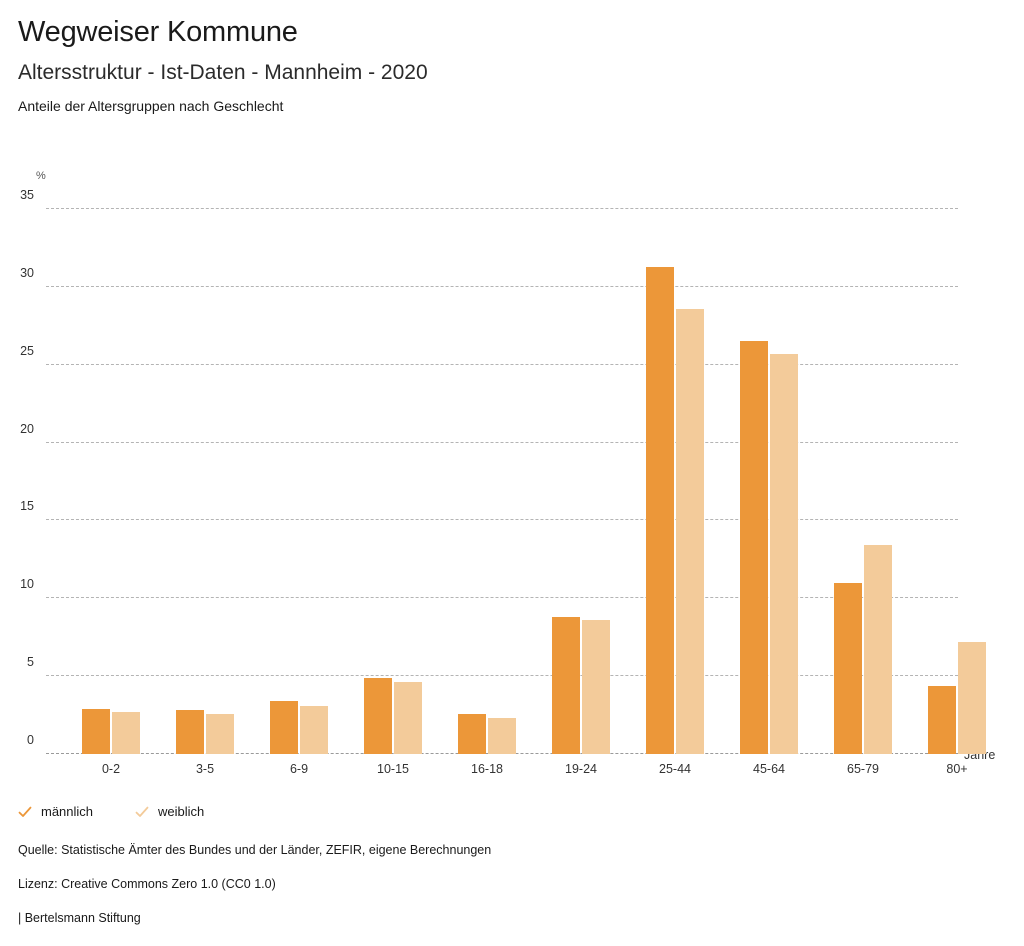  Describe the element at coordinates (111, 492) in the screenshot. I see `bar-group: 0-2` at that location.